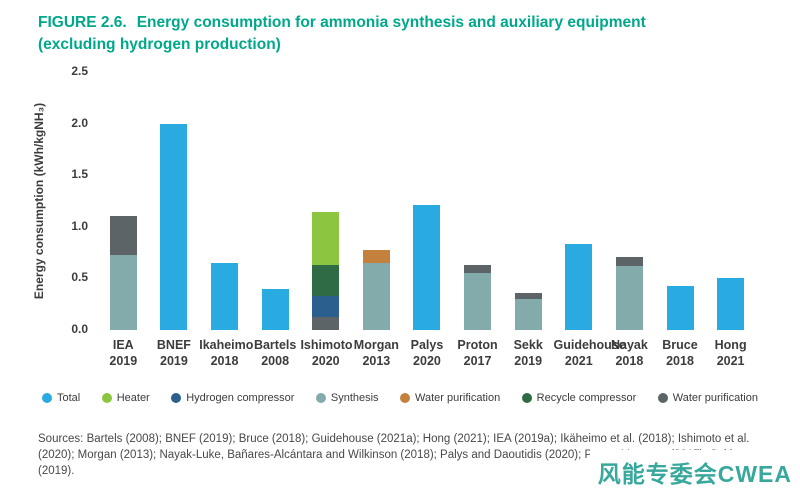 This screenshot has width=800, height=498. I want to click on bar-segment-heater, so click(326, 239).